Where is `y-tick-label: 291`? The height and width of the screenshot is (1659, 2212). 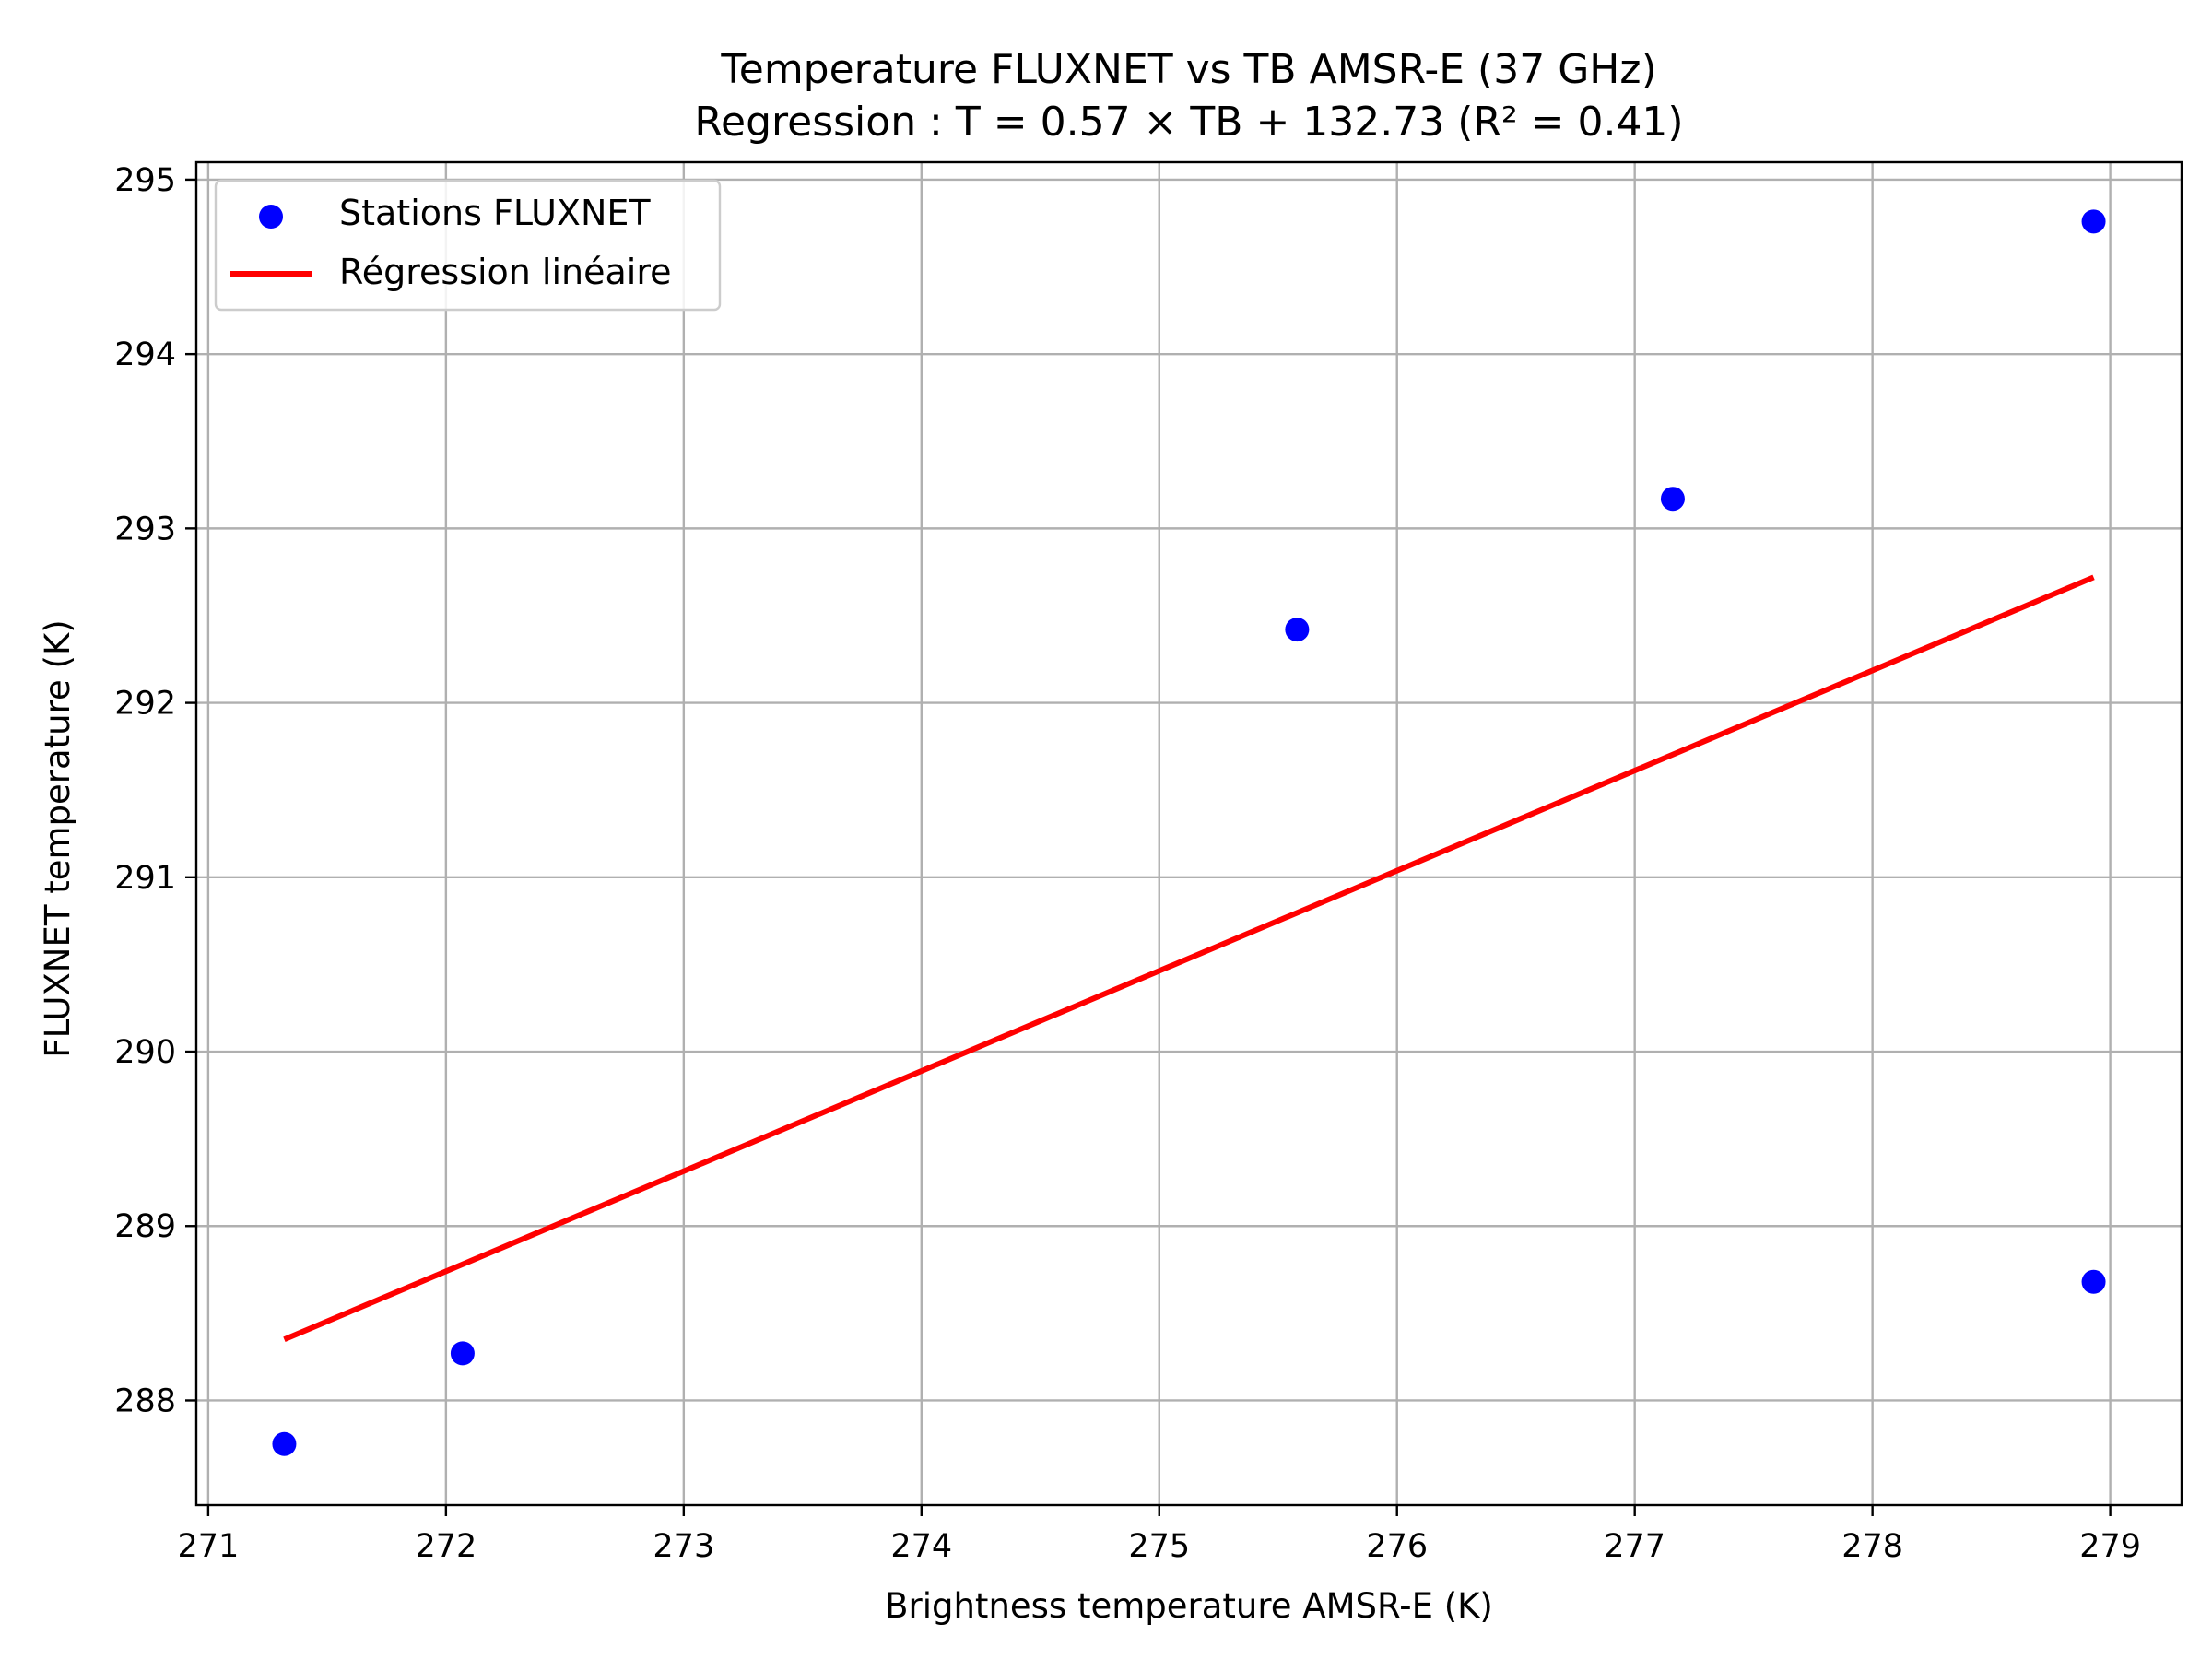 y-tick-label: 291 is located at coordinates (145, 878).